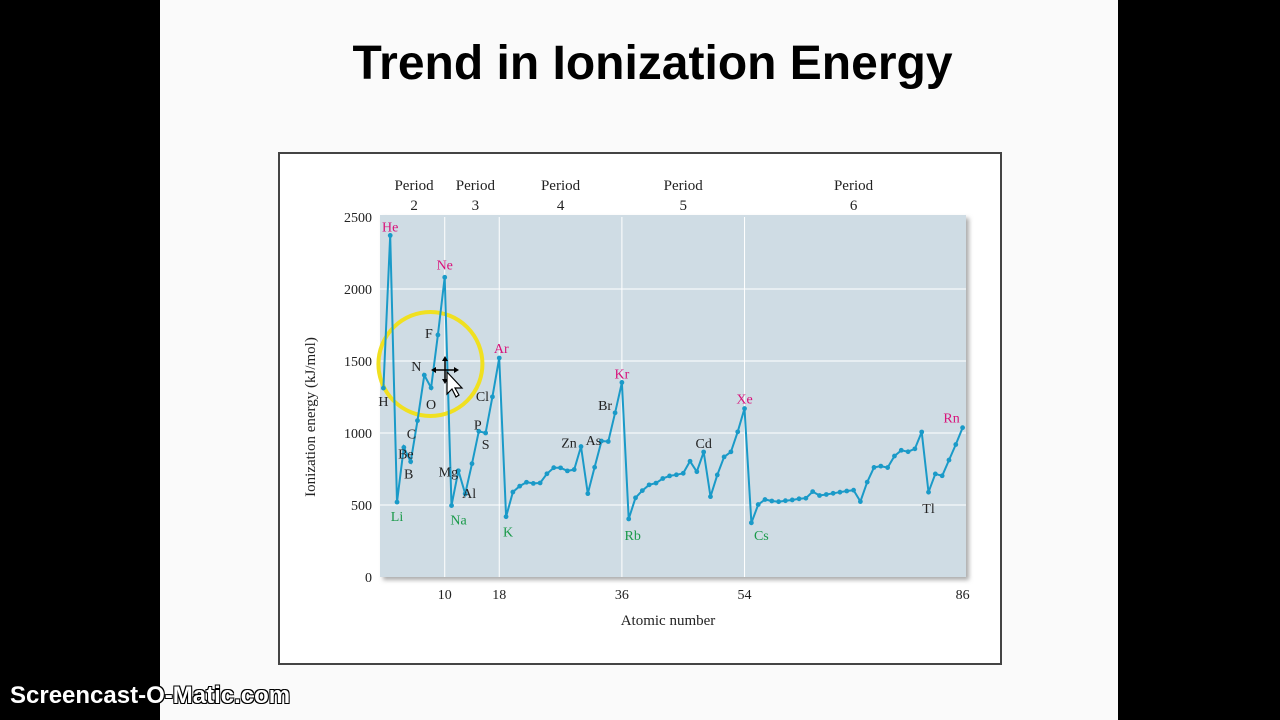 The image size is (1280, 720). I want to click on element-label-s: S, so click(486, 445).